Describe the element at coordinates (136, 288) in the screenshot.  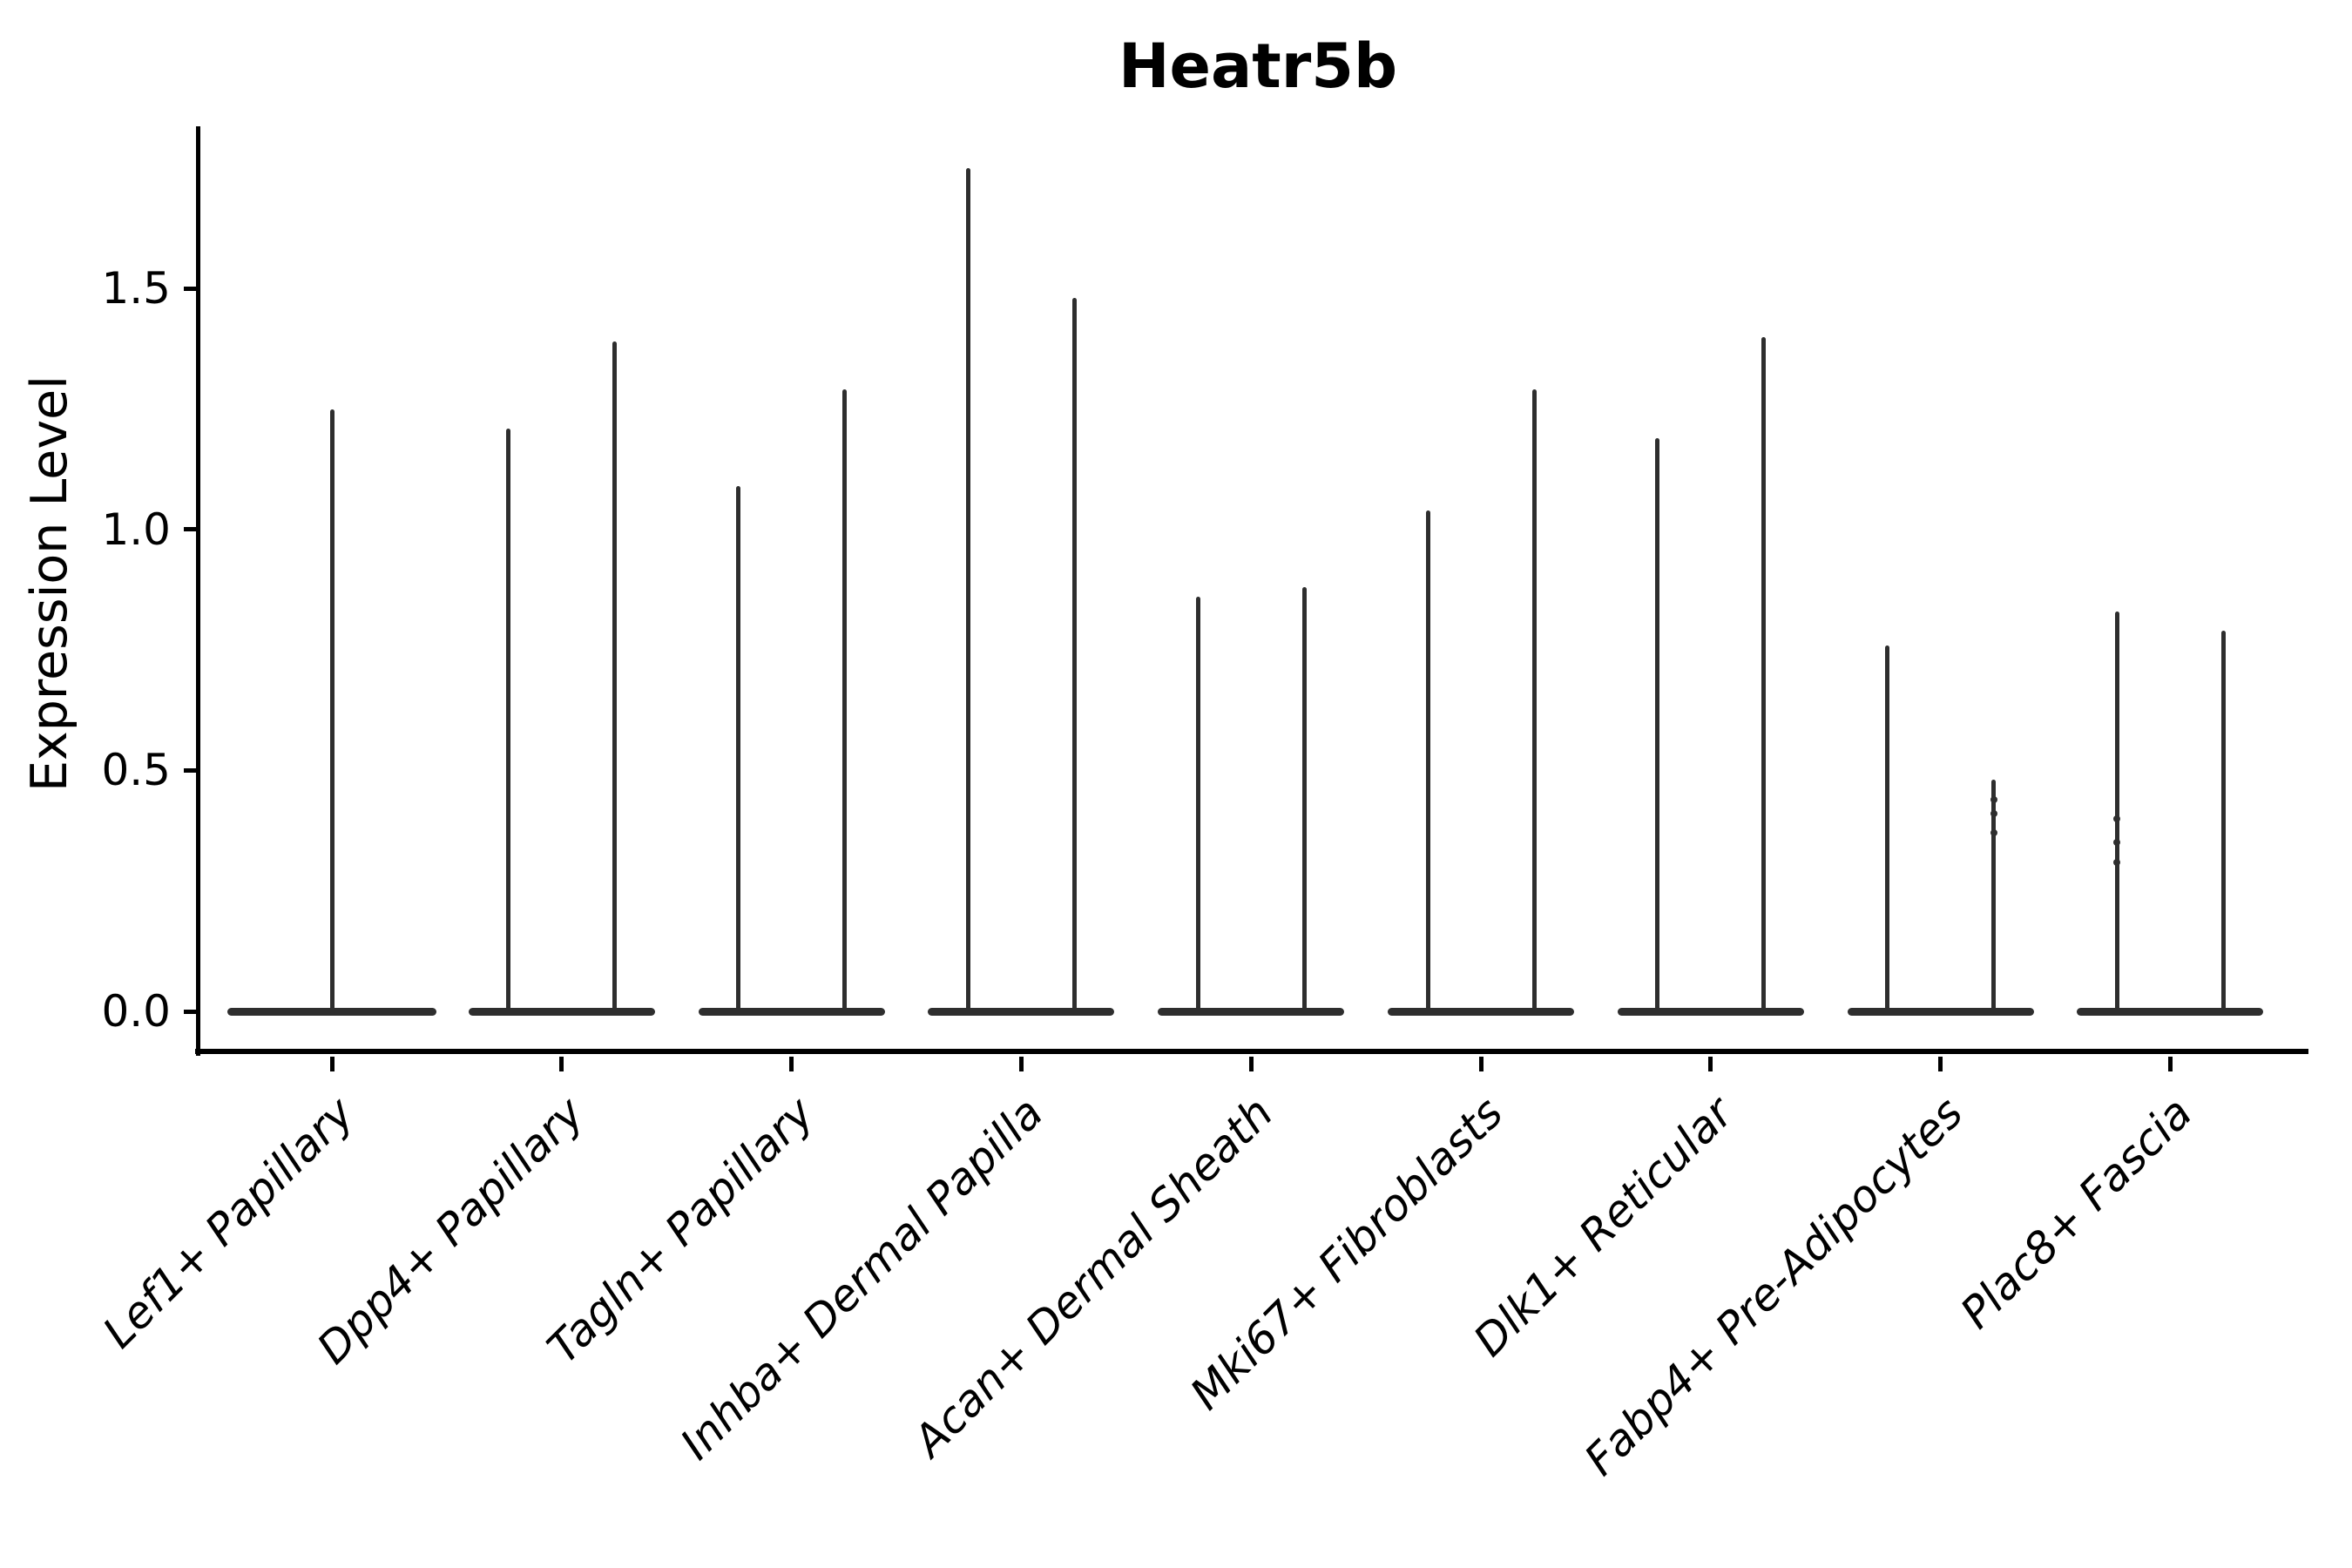
I see `y-tick-label: 1.5` at that location.